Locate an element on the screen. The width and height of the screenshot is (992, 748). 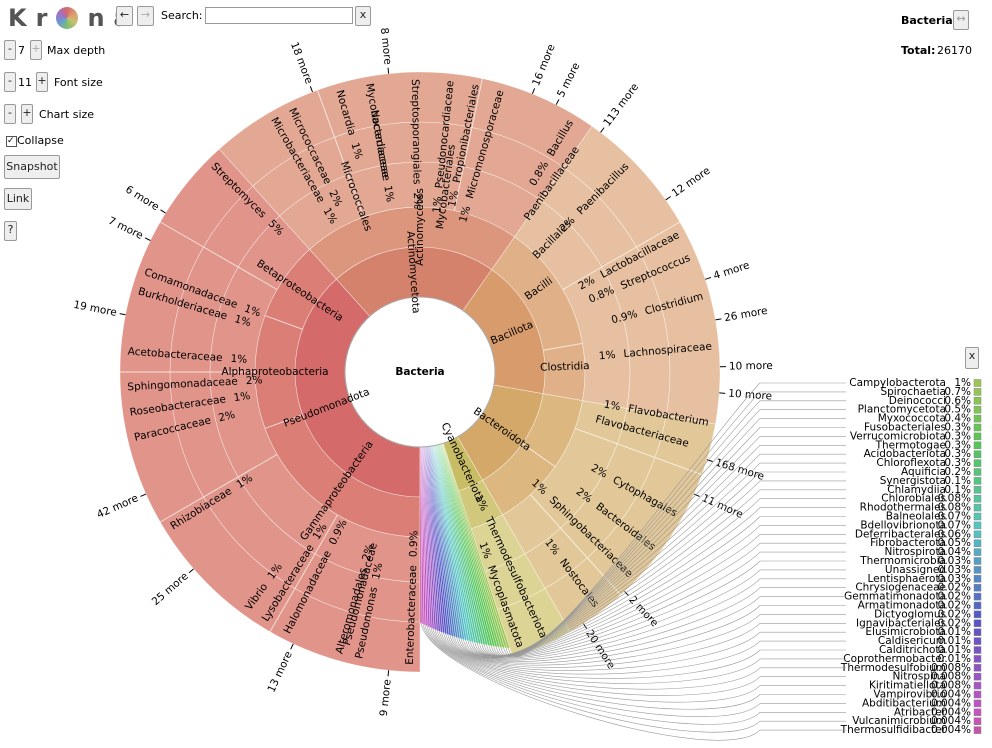
legend-percent: 0.05% is located at coordinates (954, 543).